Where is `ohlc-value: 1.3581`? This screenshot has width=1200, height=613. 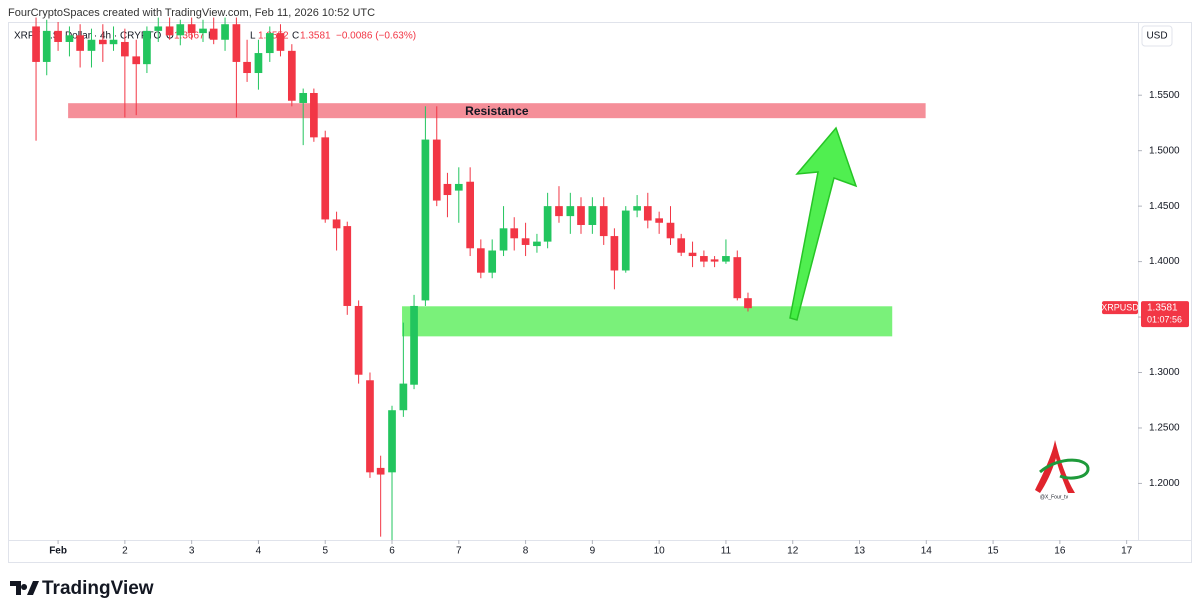 ohlc-value: 1.3581 is located at coordinates (315, 36).